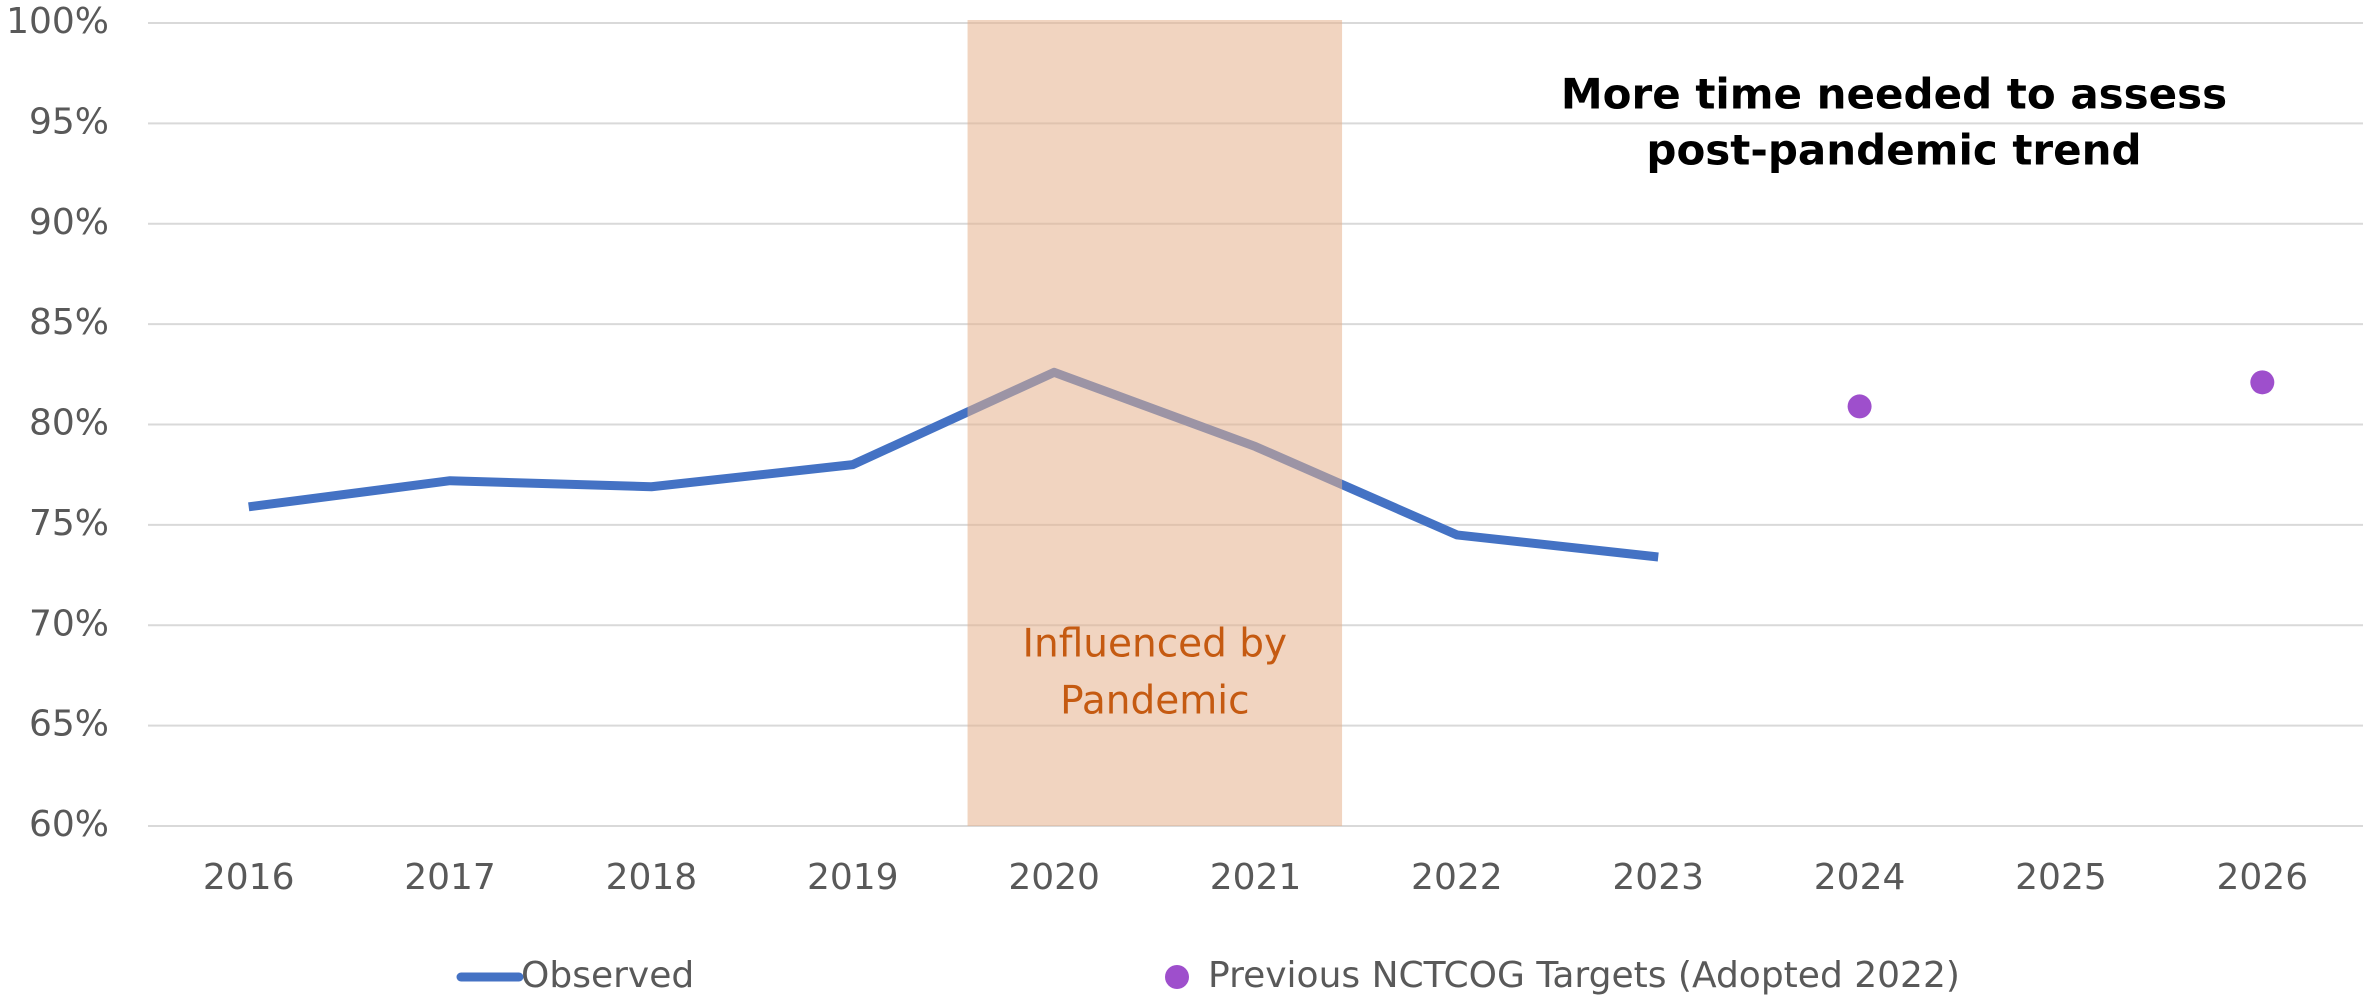  What do you see at coordinates (953, 464) in the screenshot?
I see `data-line` at bounding box center [953, 464].